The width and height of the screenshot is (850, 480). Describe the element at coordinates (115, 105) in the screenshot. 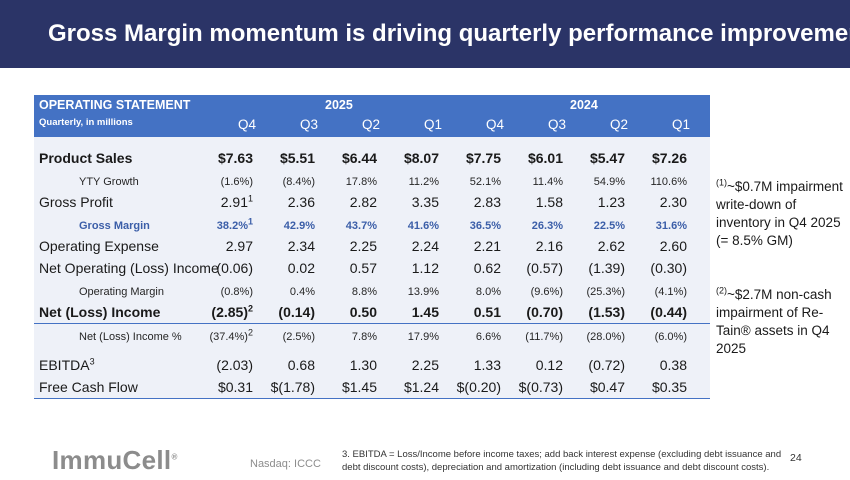

I see `table-header-title: OPERATING STATEMENT` at that location.